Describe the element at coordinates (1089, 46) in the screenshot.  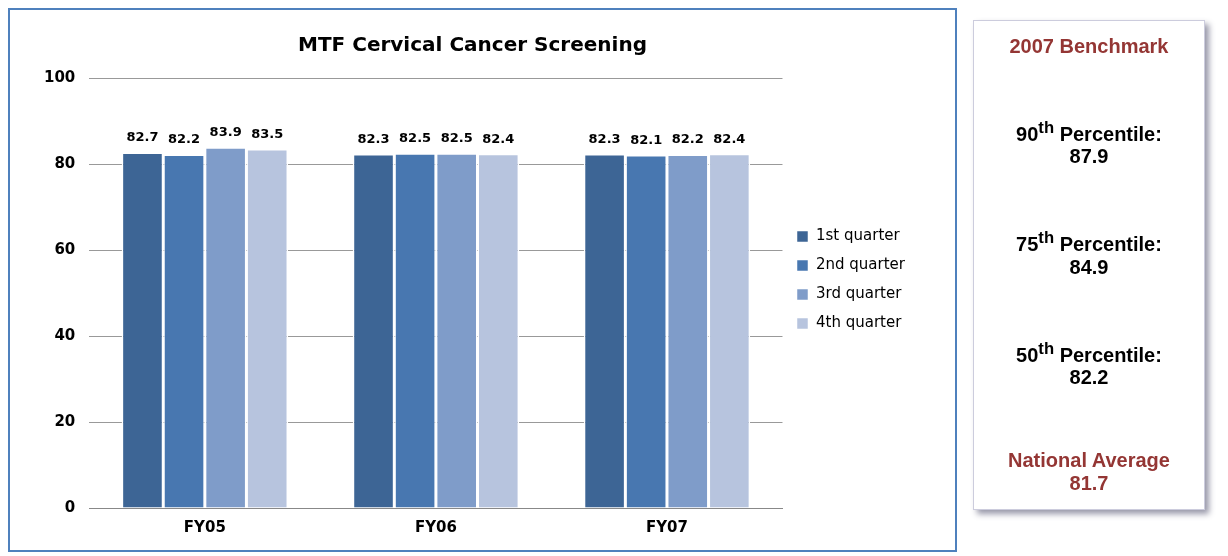
I see `text: 2007 Benchmark` at that location.